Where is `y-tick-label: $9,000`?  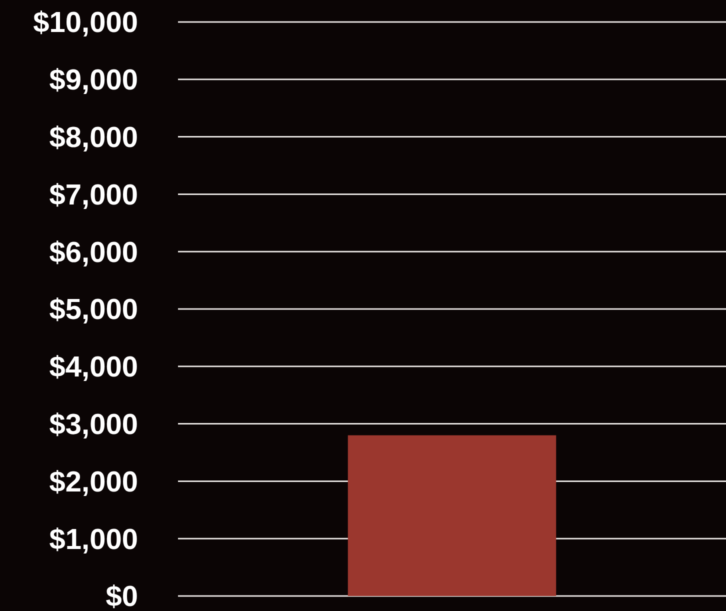
y-tick-label: $9,000 is located at coordinates (93, 80).